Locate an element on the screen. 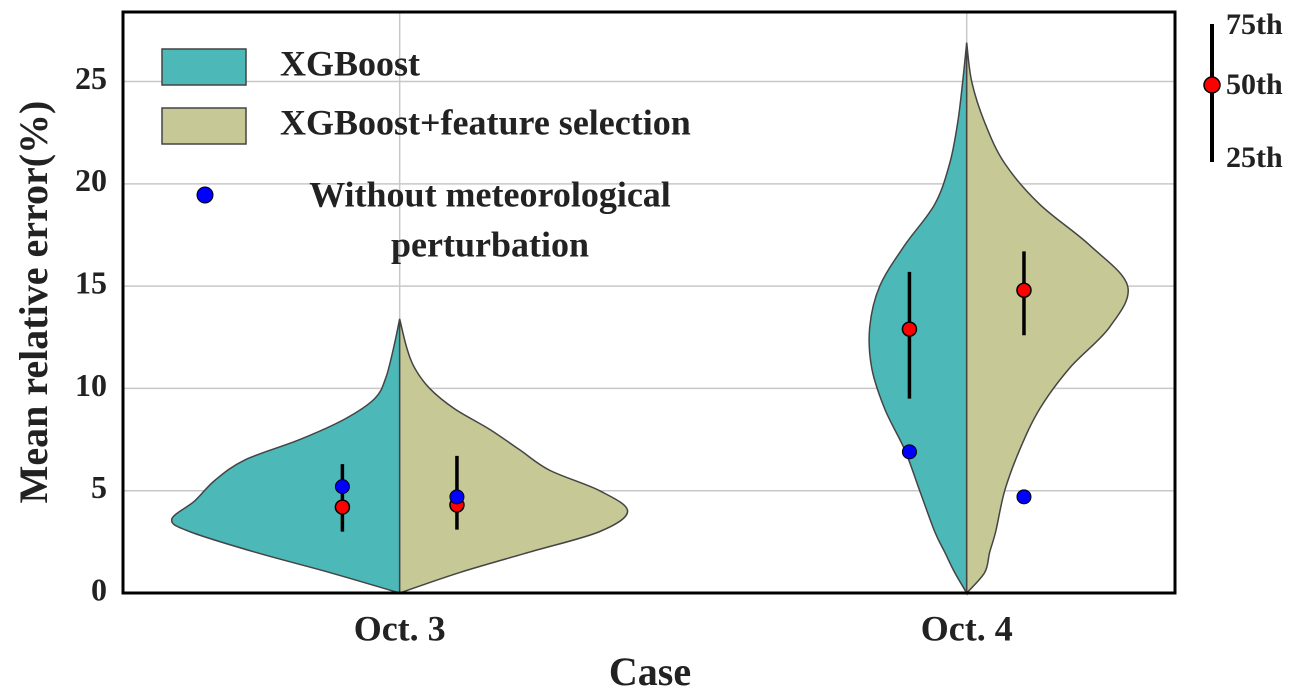 Image resolution: width=1300 pixels, height=694 pixels. legend-label: XGBoost+feature selection is located at coordinates (485, 122).